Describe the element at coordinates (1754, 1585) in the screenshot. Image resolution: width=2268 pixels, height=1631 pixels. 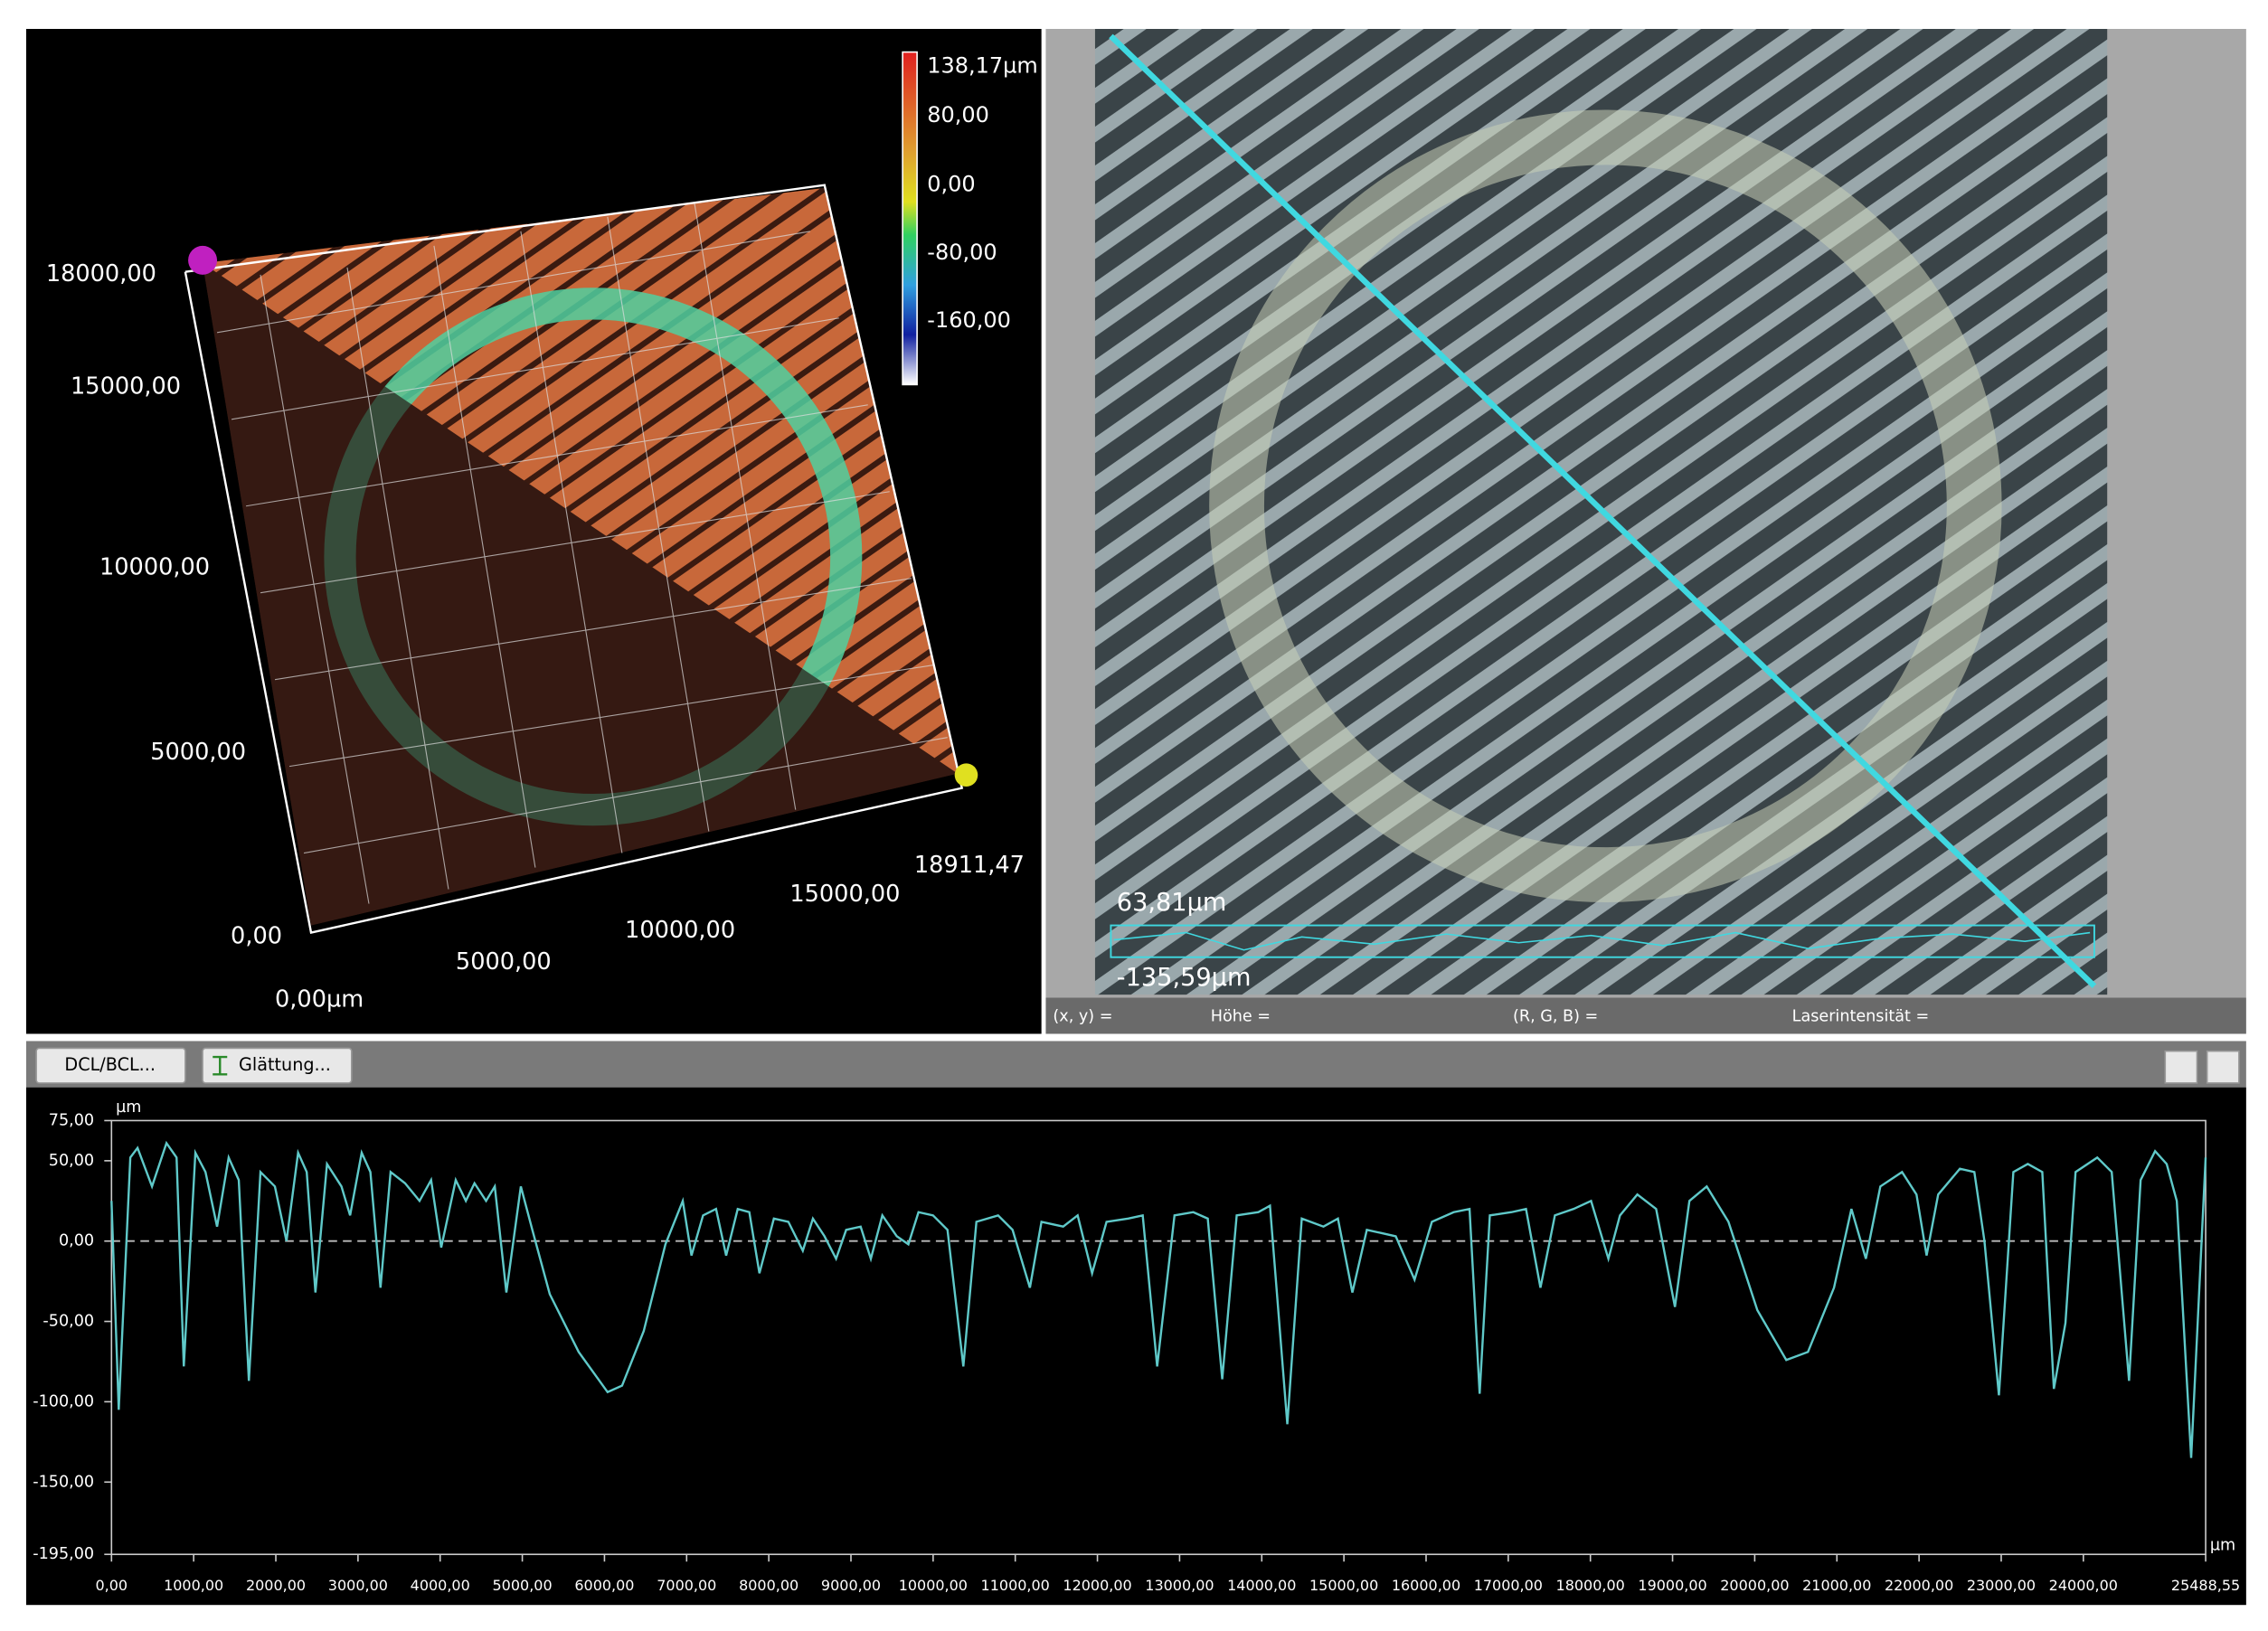
I see `x-tick-label: 20000,00` at that location.